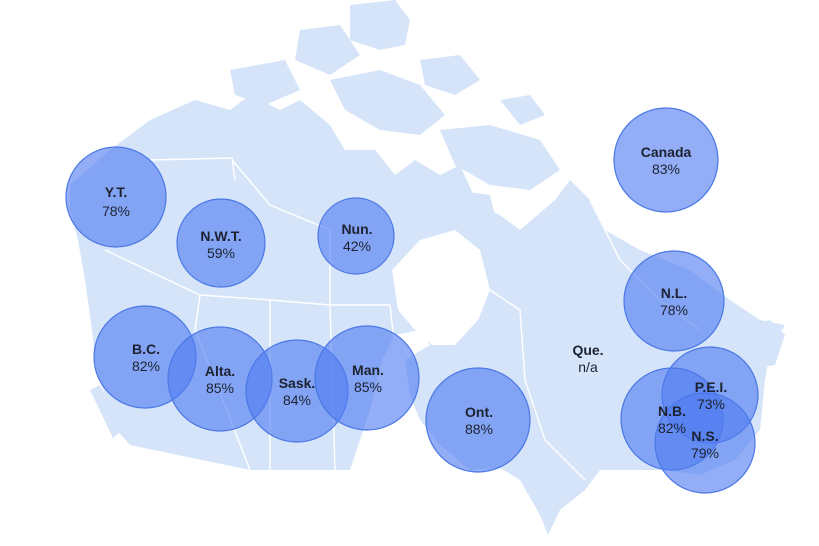  Describe the element at coordinates (666, 152) in the screenshot. I see `canada-name: Canada` at that location.